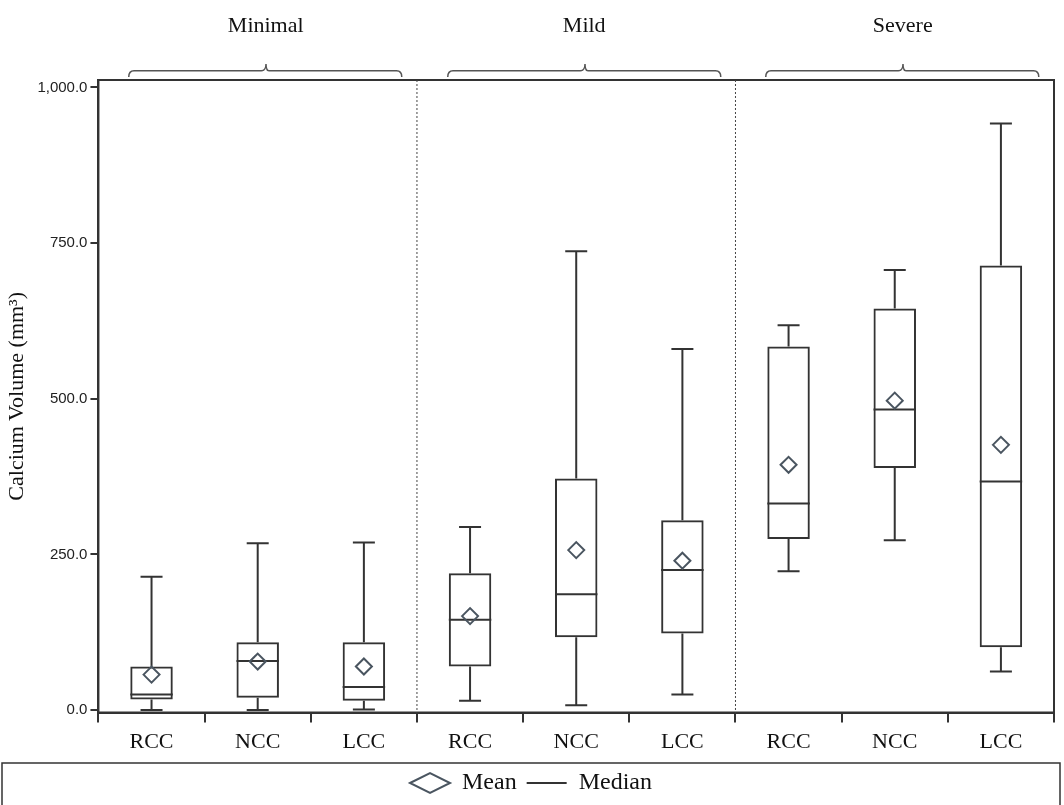 This screenshot has height=805, width=1064. I want to click on y-tick-label: 0.0, so click(77, 709).